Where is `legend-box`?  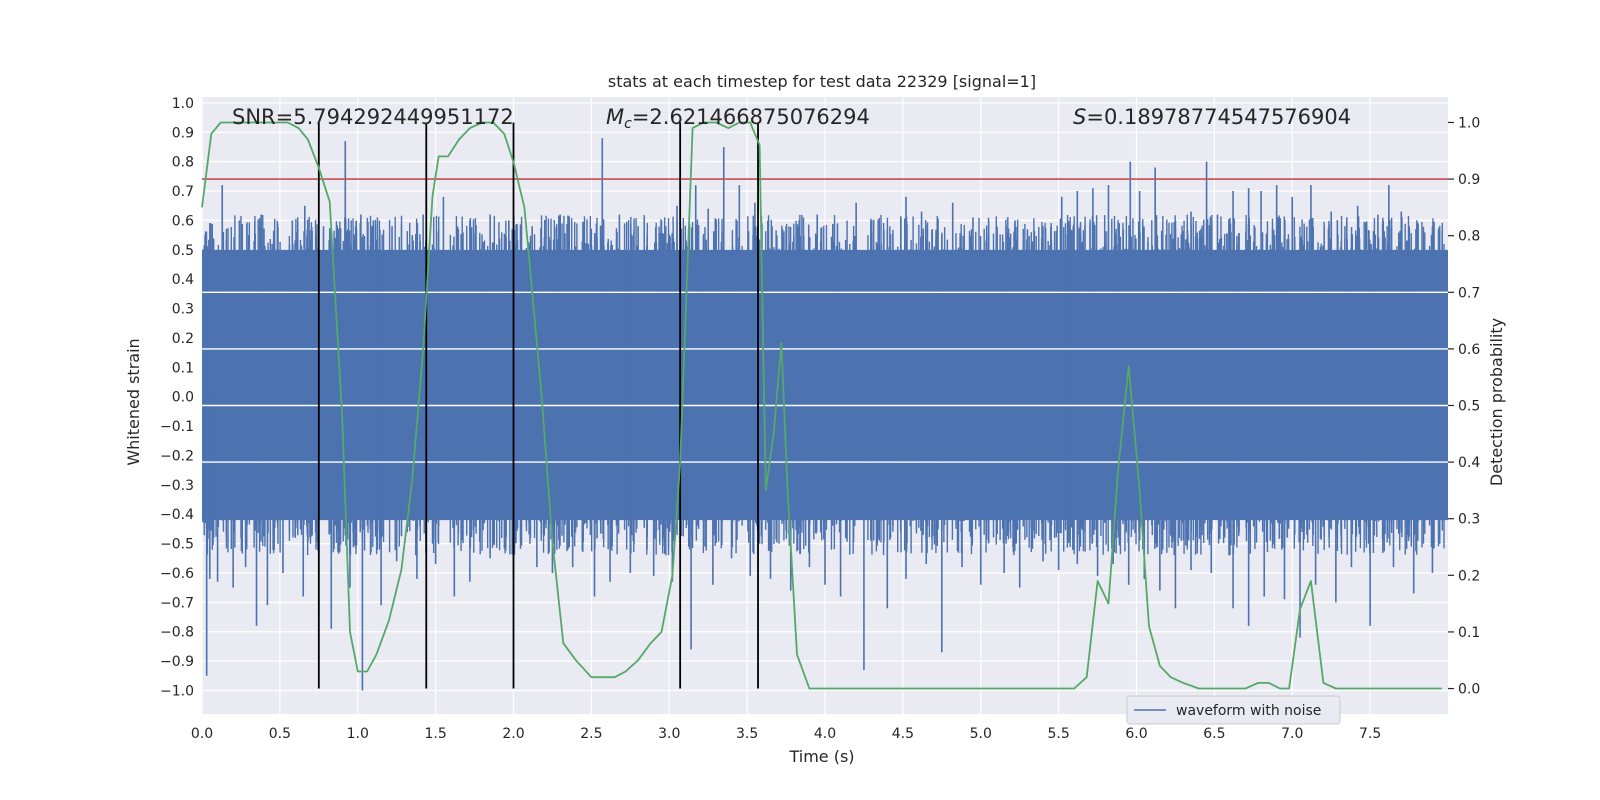
legend-box is located at coordinates (1233, 710).